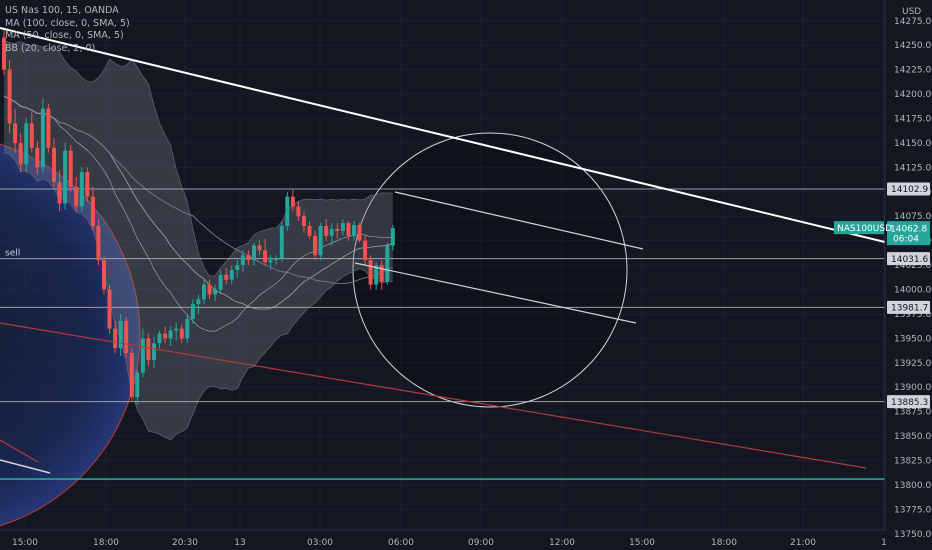 This screenshot has height=550, width=932. What do you see at coordinates (185, 543) in the screenshot?
I see `time-tick-label: 20:30` at bounding box center [185, 543].